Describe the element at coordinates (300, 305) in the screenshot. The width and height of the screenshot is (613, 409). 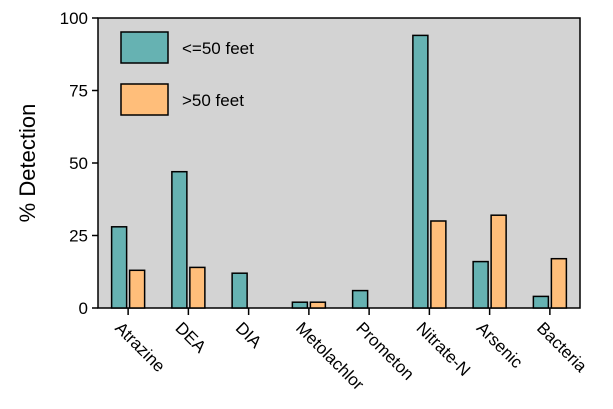
I see `bar-series-1-metolachlor` at that location.